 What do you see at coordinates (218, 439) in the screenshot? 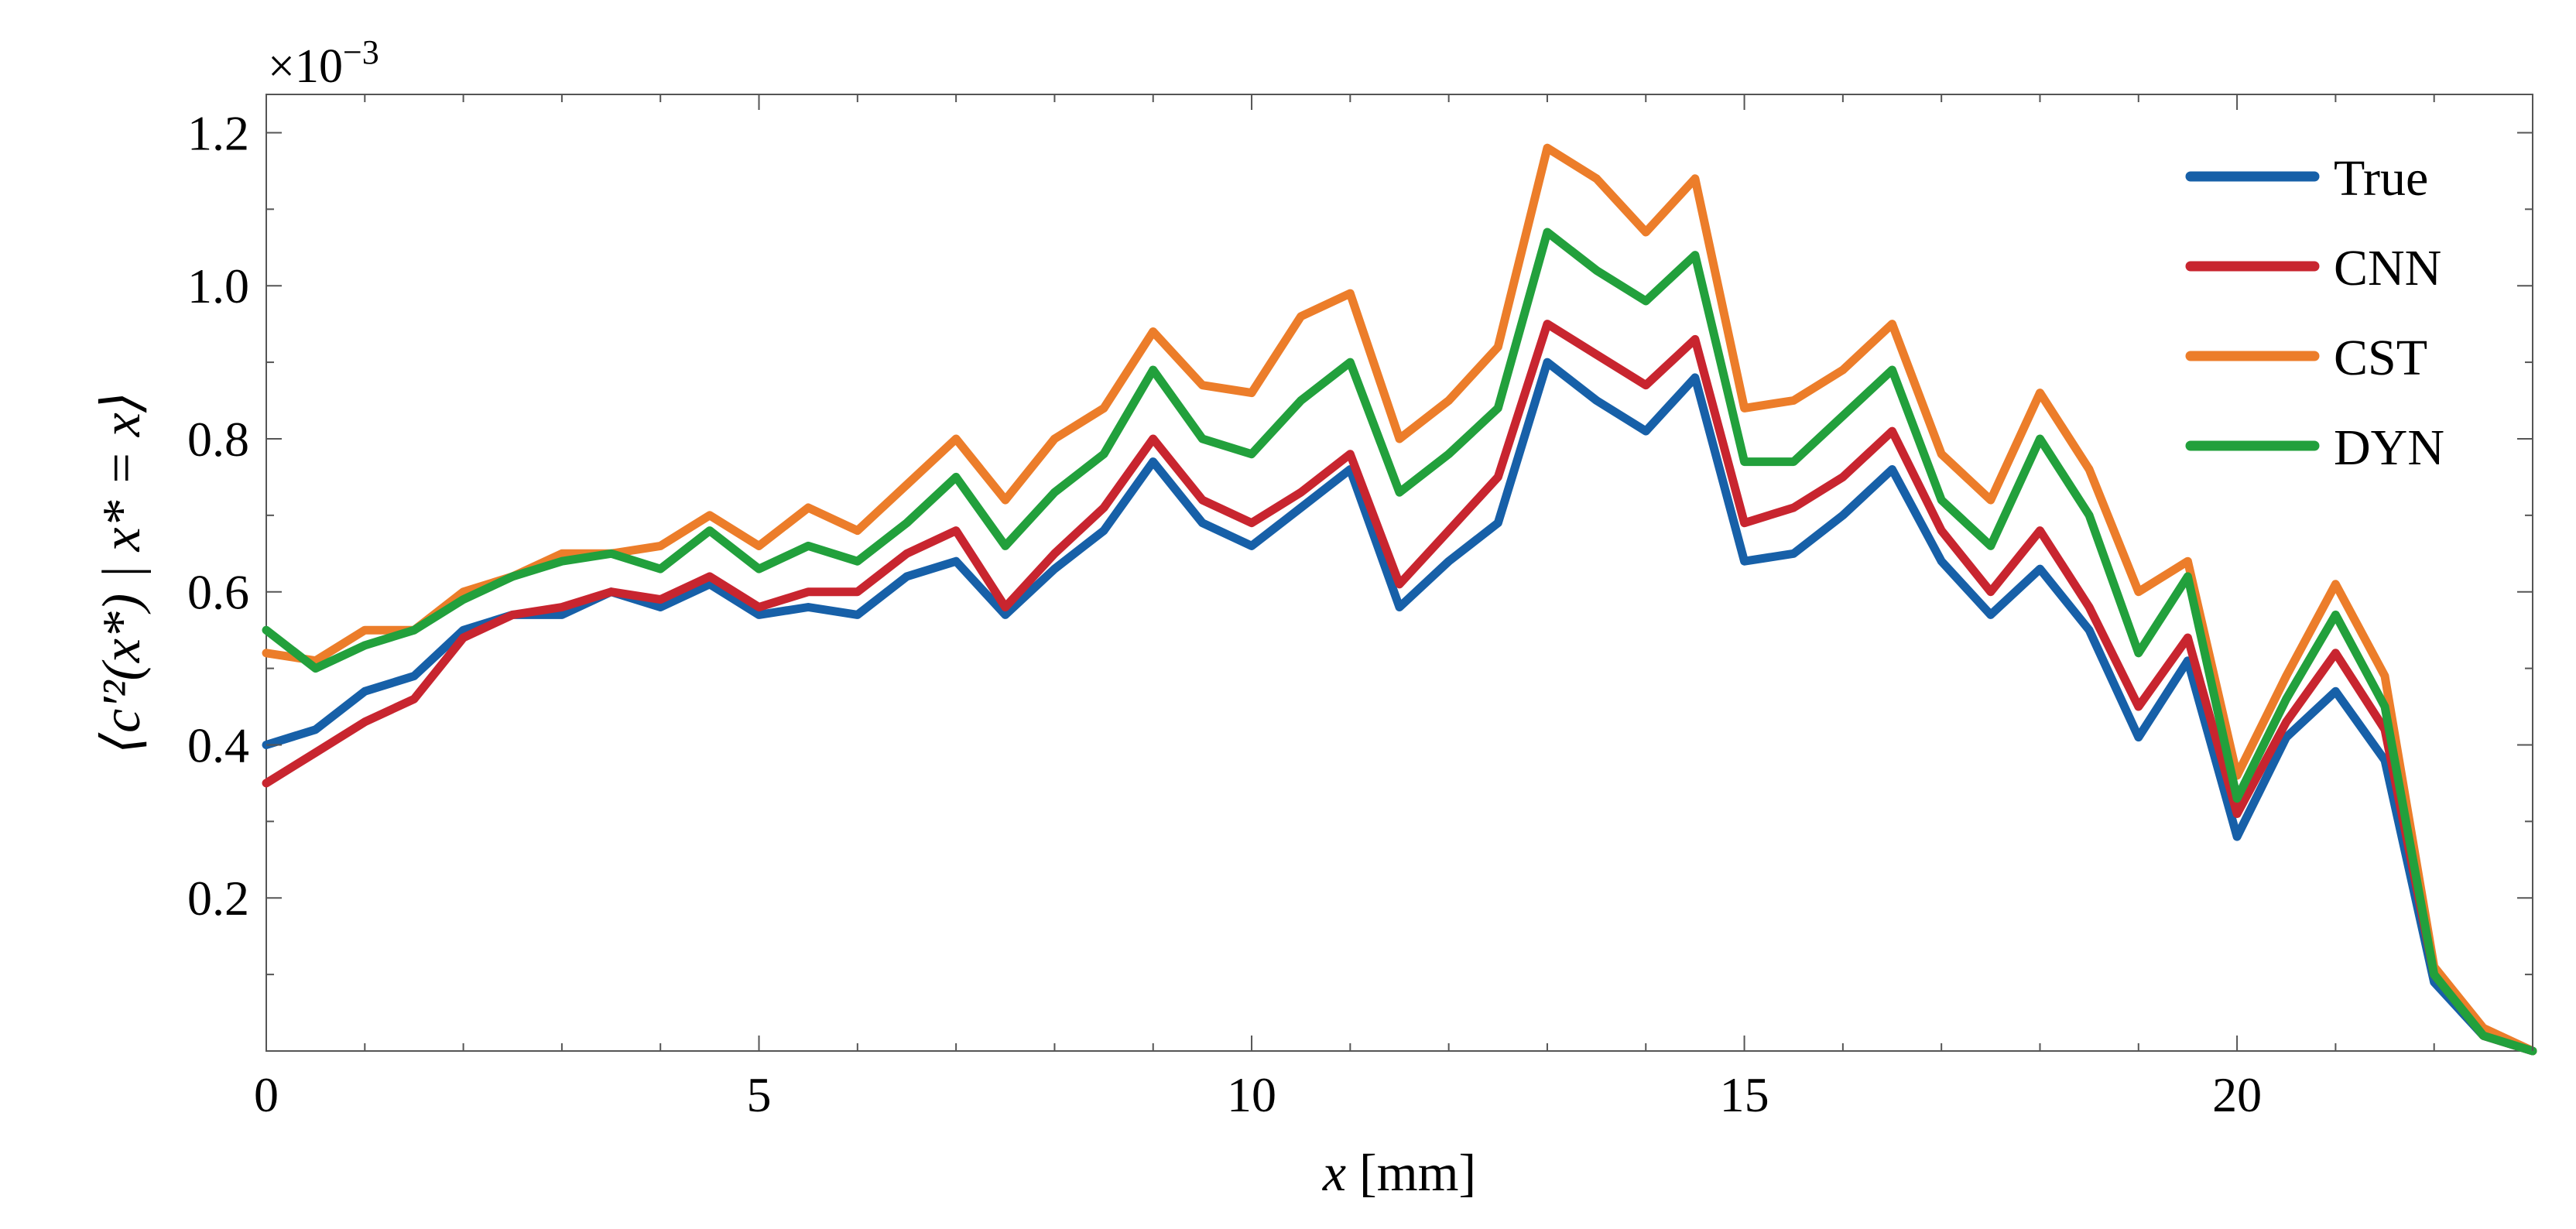
I see `y-tick-label: 0.8` at bounding box center [218, 439].